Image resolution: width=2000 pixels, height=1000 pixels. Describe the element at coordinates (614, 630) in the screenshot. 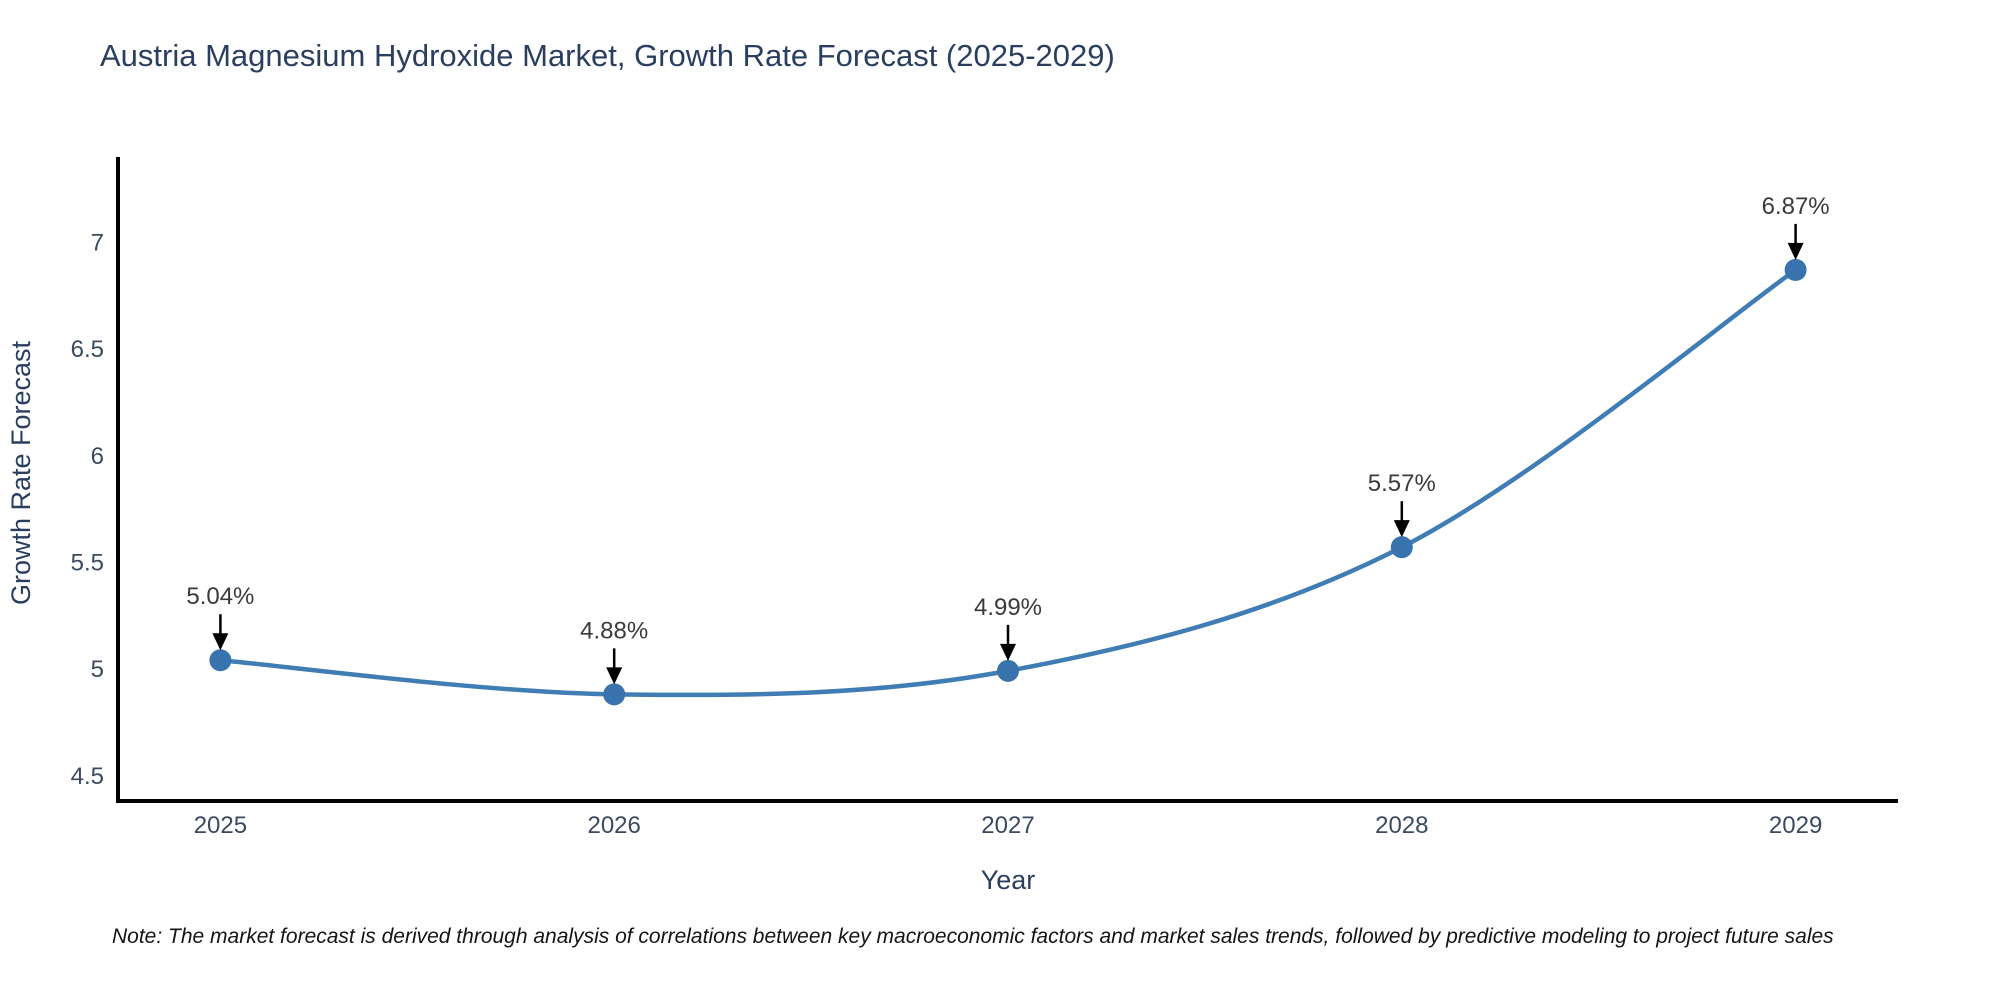

I see `annotation-label: 4.88%` at that location.